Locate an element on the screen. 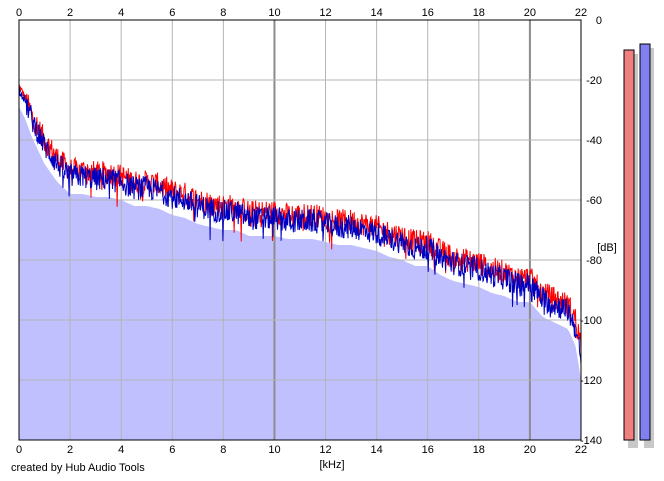 This screenshot has height=481, width=664. y-tick-label: -40 is located at coordinates (594, 141).